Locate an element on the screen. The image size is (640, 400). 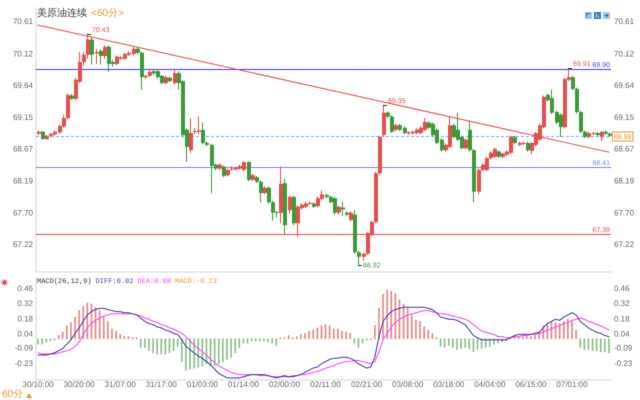
x-tick-label: 30/10:00 is located at coordinates (38, 385).